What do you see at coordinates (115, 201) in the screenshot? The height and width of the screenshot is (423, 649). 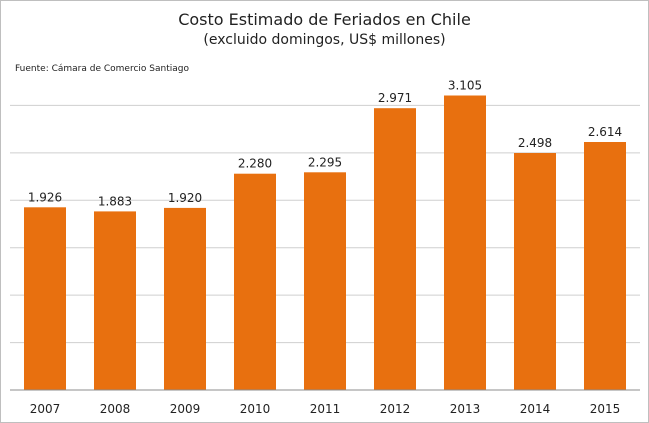 I see `value-label-2008: 1.883` at bounding box center [115, 201].